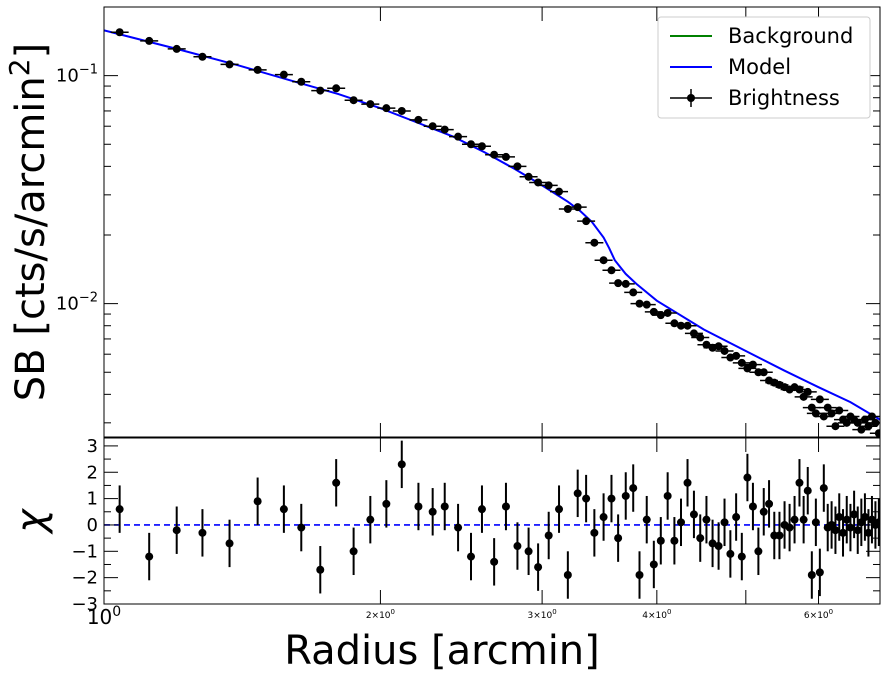 The width and height of the screenshot is (888, 679). What do you see at coordinates (28, 222) in the screenshot?
I see `sb-y-axis-label: SB [cts/s/arcmin2]` at bounding box center [28, 222].